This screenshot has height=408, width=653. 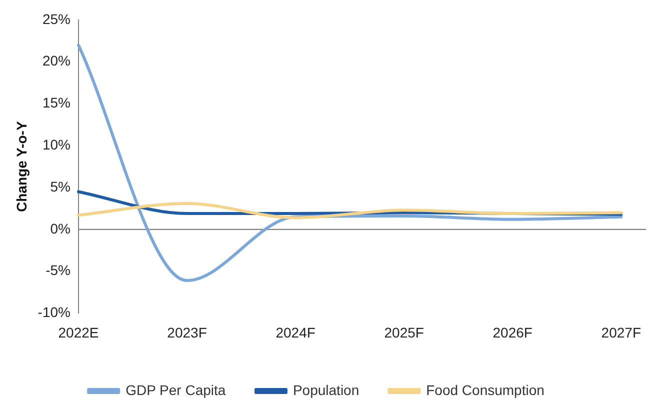 I want to click on x-tick-label: 2026F, so click(x=512, y=332).